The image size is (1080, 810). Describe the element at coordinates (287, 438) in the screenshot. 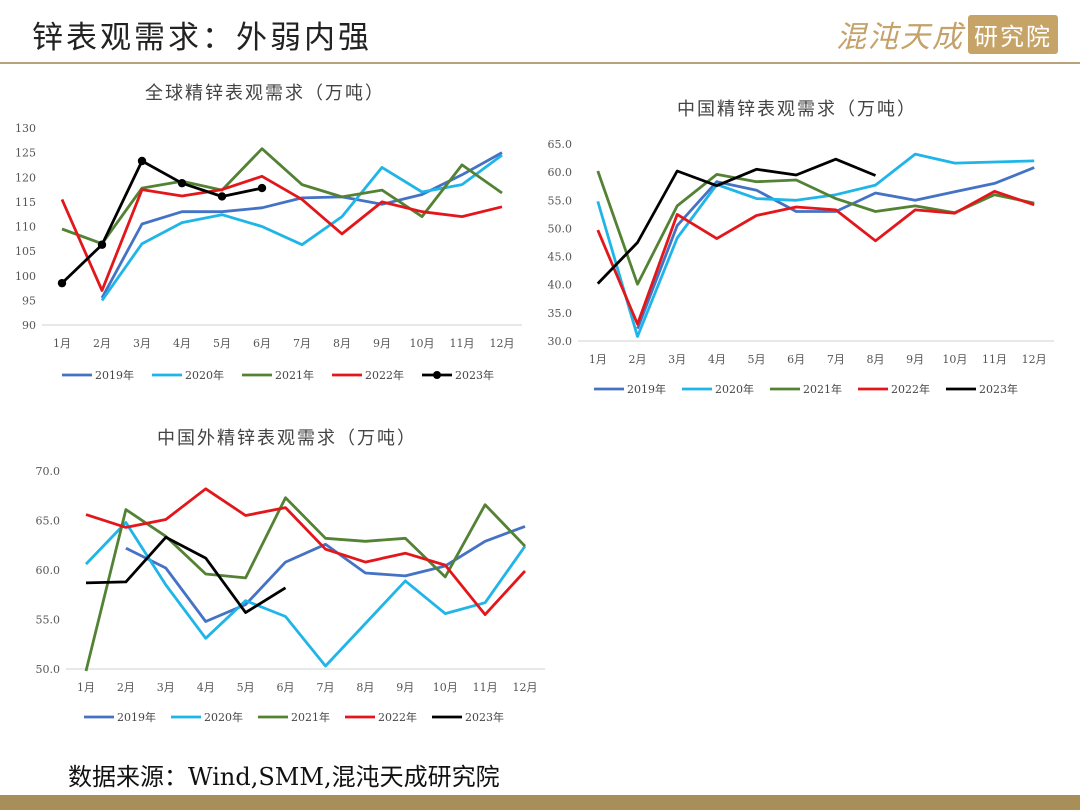

I see `chart-title: 中国外精锌表观需求（万吨）` at that location.